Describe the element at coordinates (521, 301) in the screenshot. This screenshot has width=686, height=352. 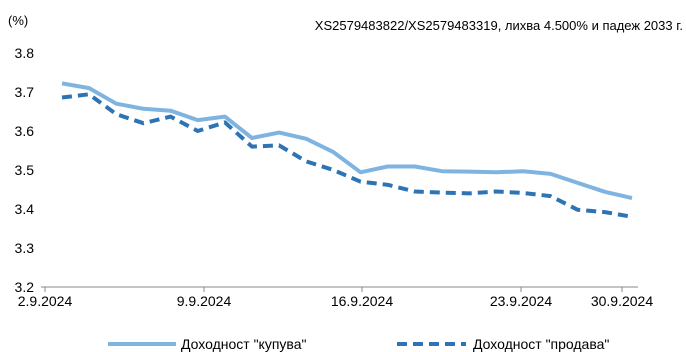
I see `x-tick-label: 23.9.2024` at that location.